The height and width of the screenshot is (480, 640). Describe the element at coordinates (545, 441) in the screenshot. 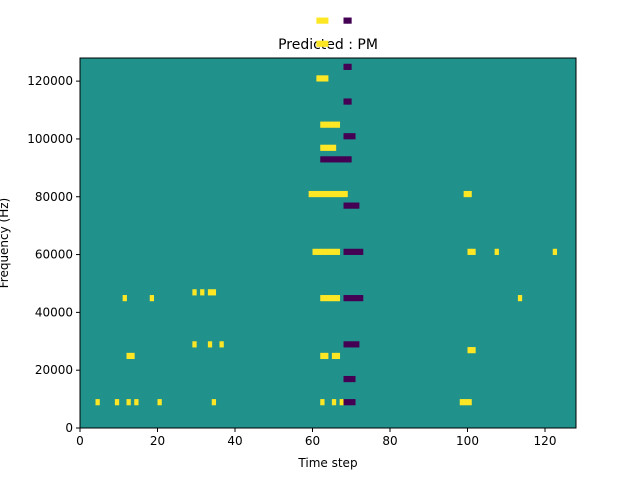

I see `x-tick-label: 120` at that location.